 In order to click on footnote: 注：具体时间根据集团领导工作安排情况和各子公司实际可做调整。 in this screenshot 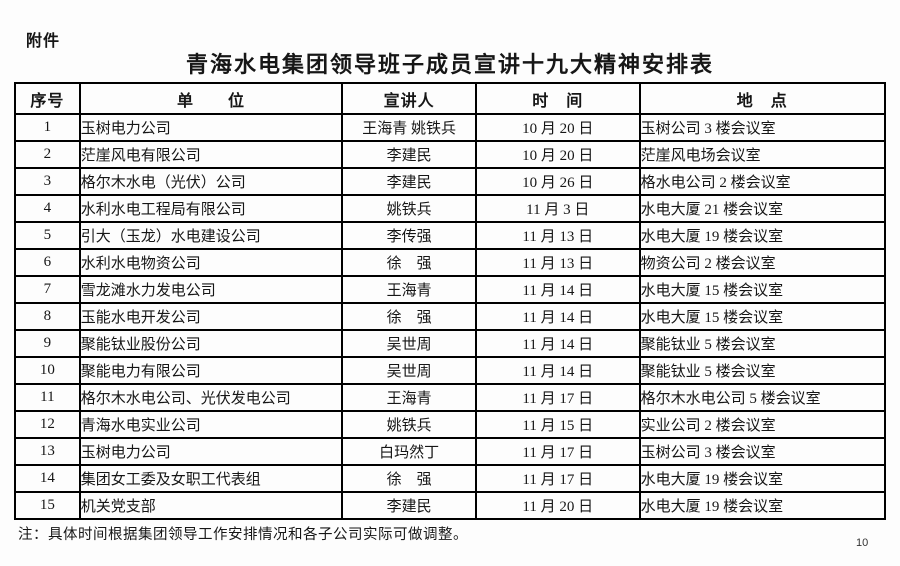, I will do `click(243, 535)`.